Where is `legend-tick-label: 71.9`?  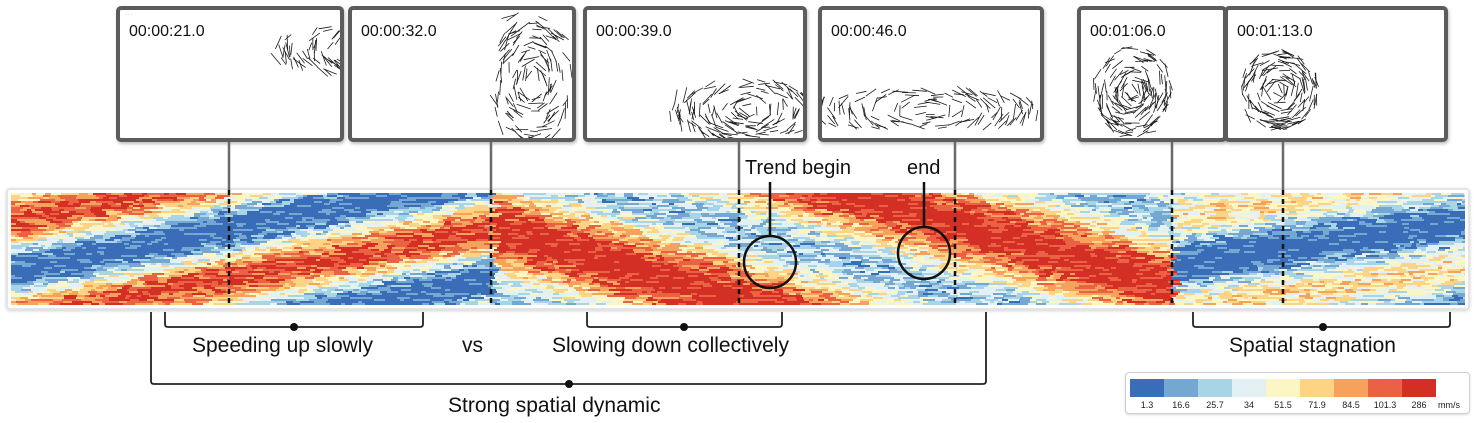
legend-tick-label: 71.9 is located at coordinates (1317, 405).